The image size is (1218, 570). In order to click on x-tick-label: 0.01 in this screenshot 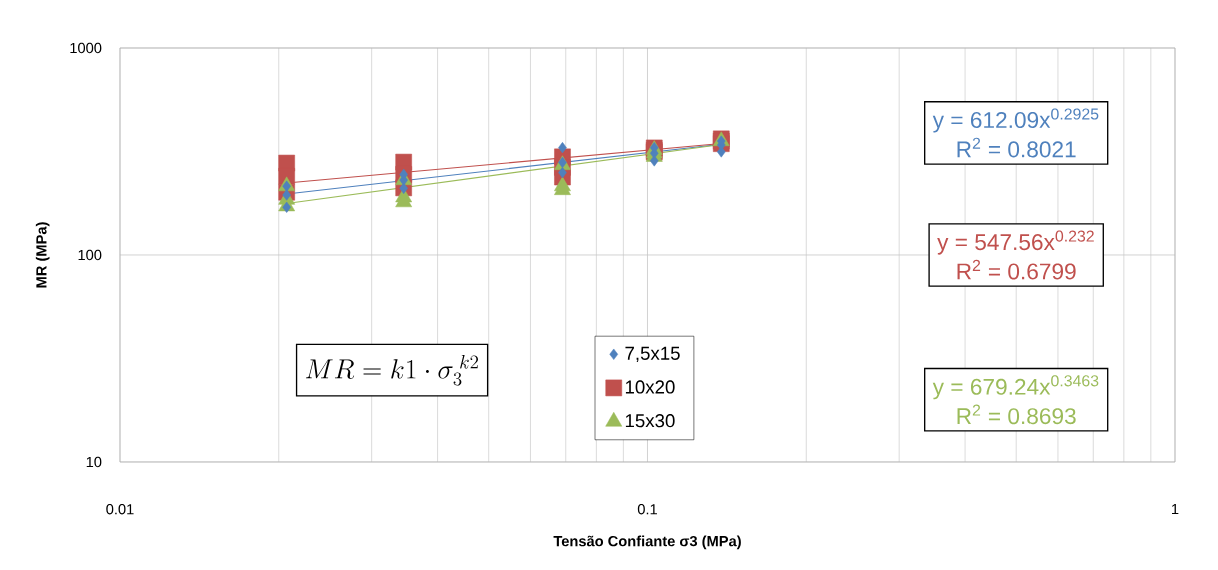, I will do `click(120, 509)`.